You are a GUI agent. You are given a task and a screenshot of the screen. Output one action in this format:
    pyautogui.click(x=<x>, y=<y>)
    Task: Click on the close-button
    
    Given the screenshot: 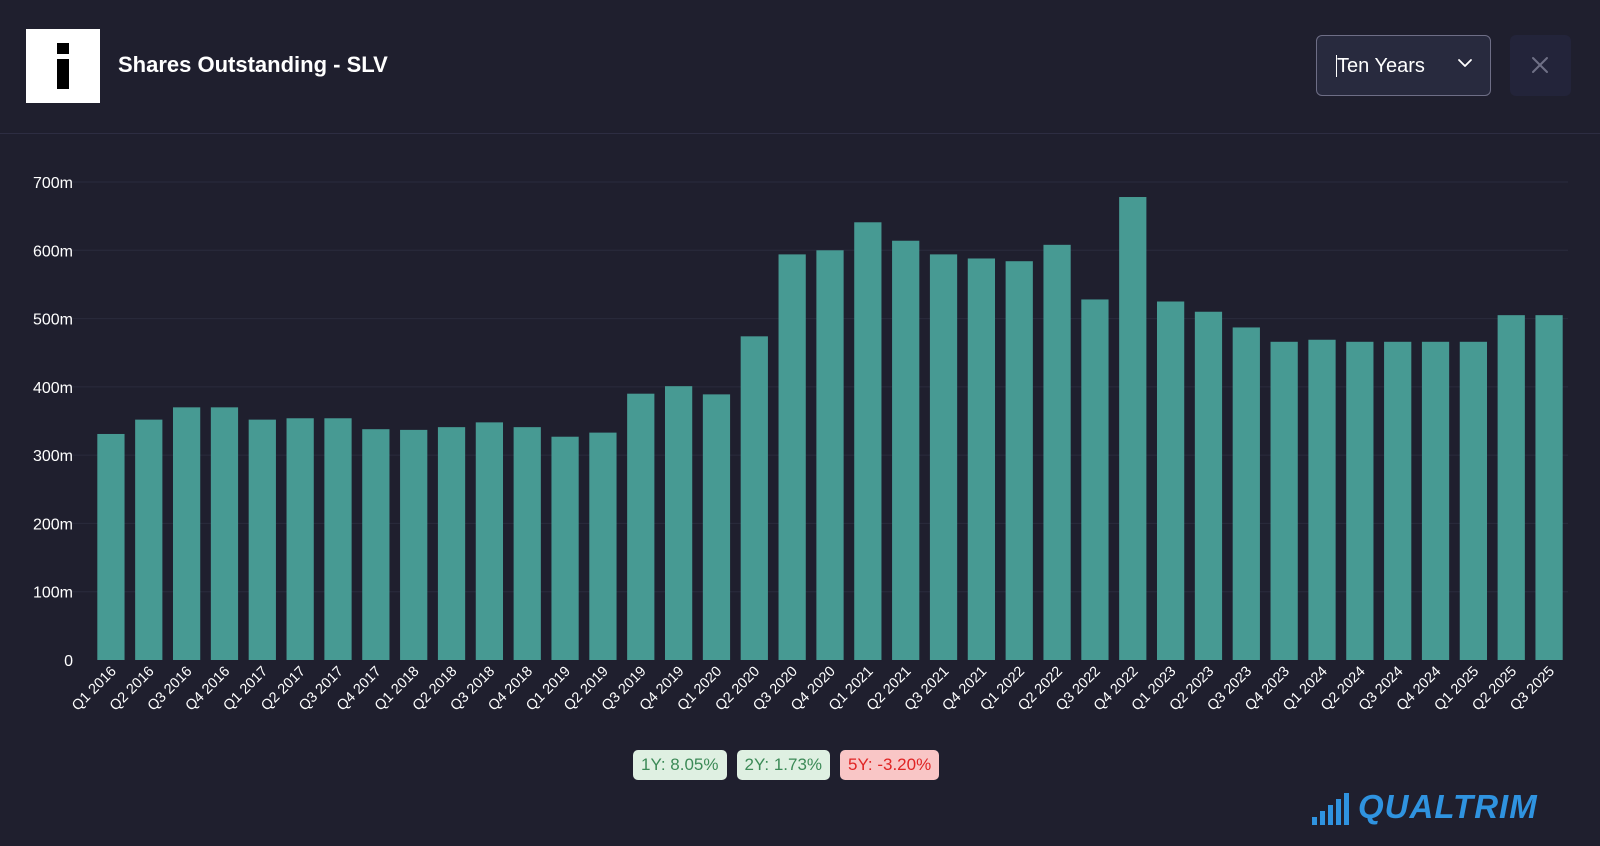 What is the action you would take?
    pyautogui.click(x=1540, y=65)
    